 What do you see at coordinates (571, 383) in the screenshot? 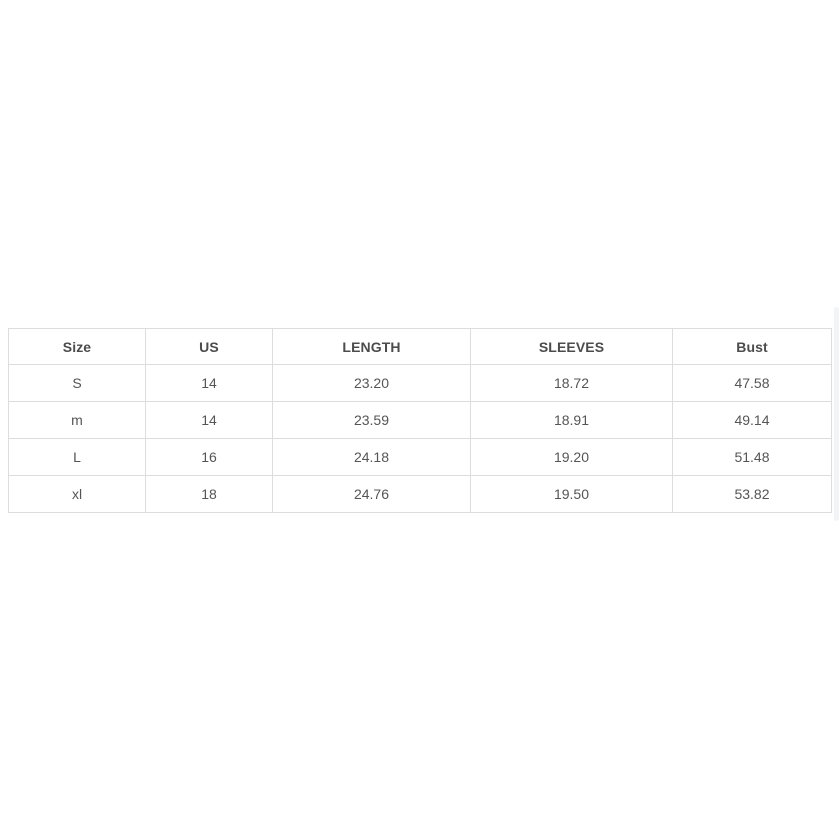
I see `cell-sleeves: 18.72` at bounding box center [571, 383].